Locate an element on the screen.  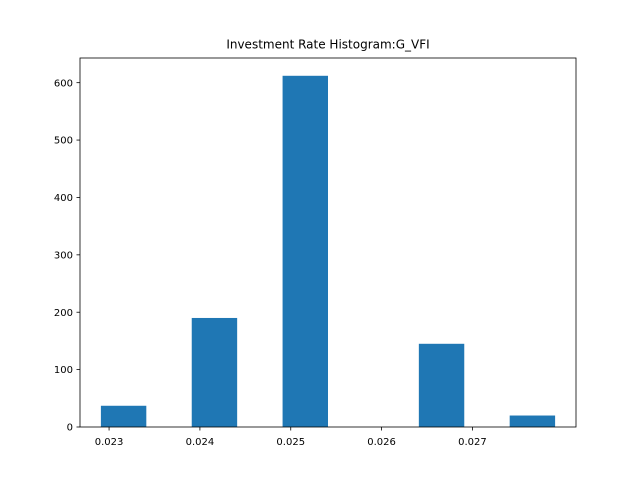
chart-title: Investment Rate Histogram:G_VFI is located at coordinates (327, 45).